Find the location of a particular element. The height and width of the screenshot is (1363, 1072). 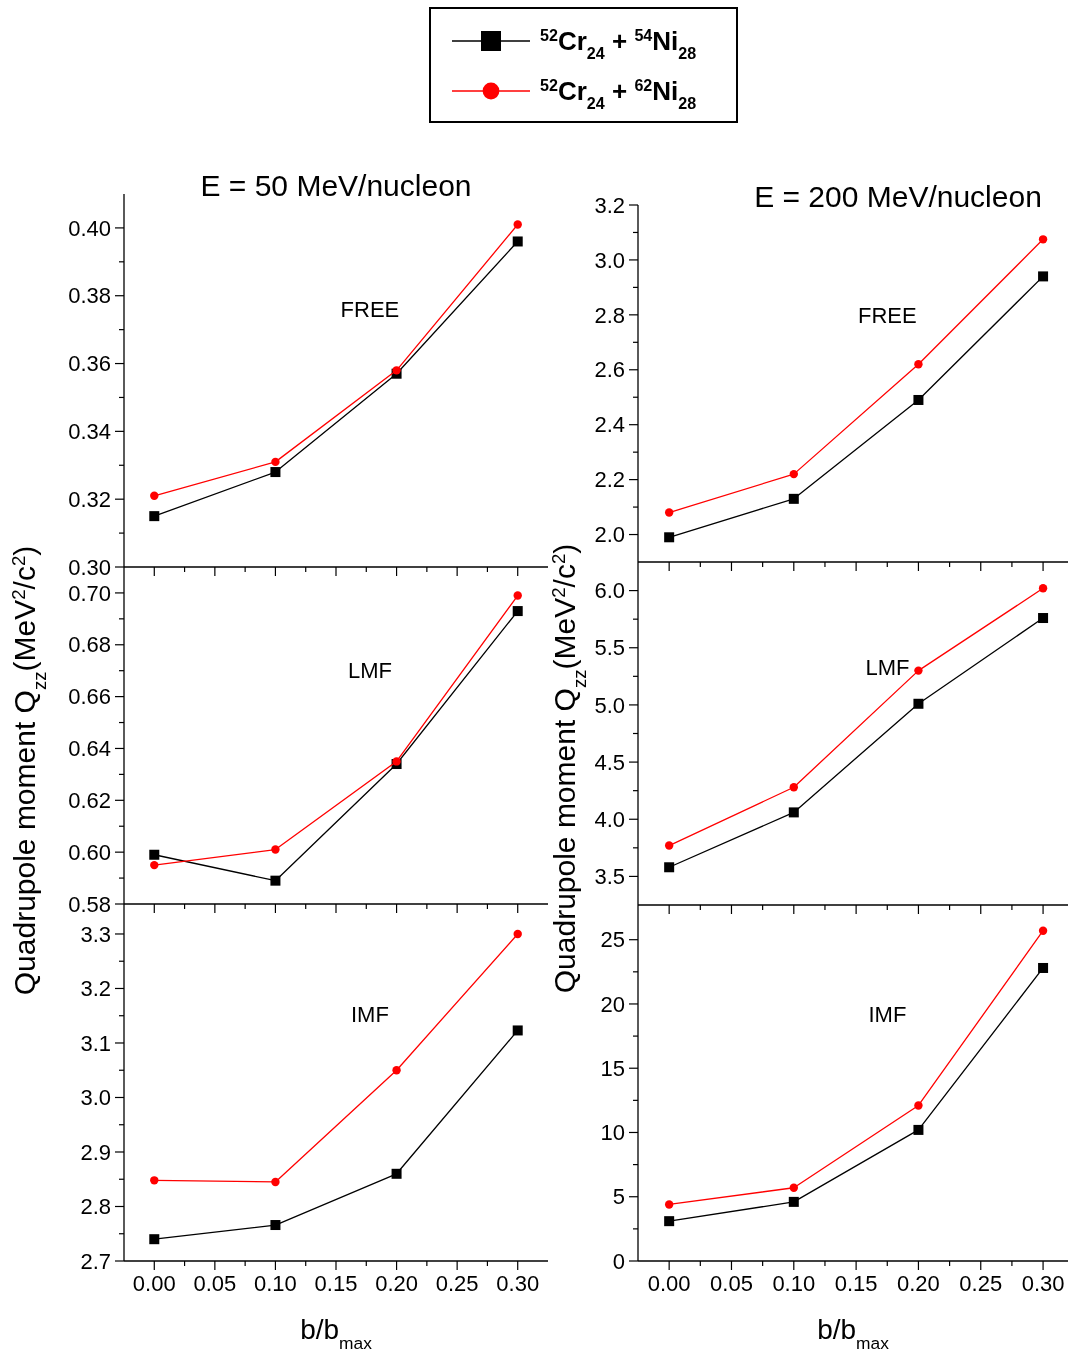

legend-label: $^{52}$Cr$_{24}$ + $^{62}$Ni$_{28}$ is located at coordinates (618, 94).